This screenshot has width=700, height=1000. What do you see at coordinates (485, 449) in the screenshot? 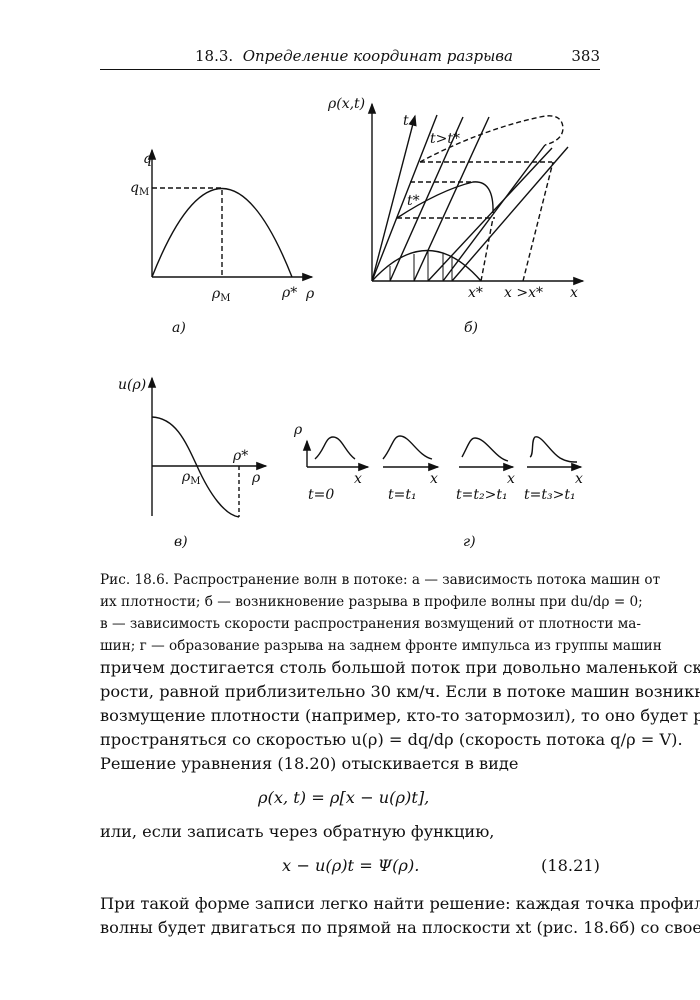
I see `pulse-t2` at bounding box center [485, 449].